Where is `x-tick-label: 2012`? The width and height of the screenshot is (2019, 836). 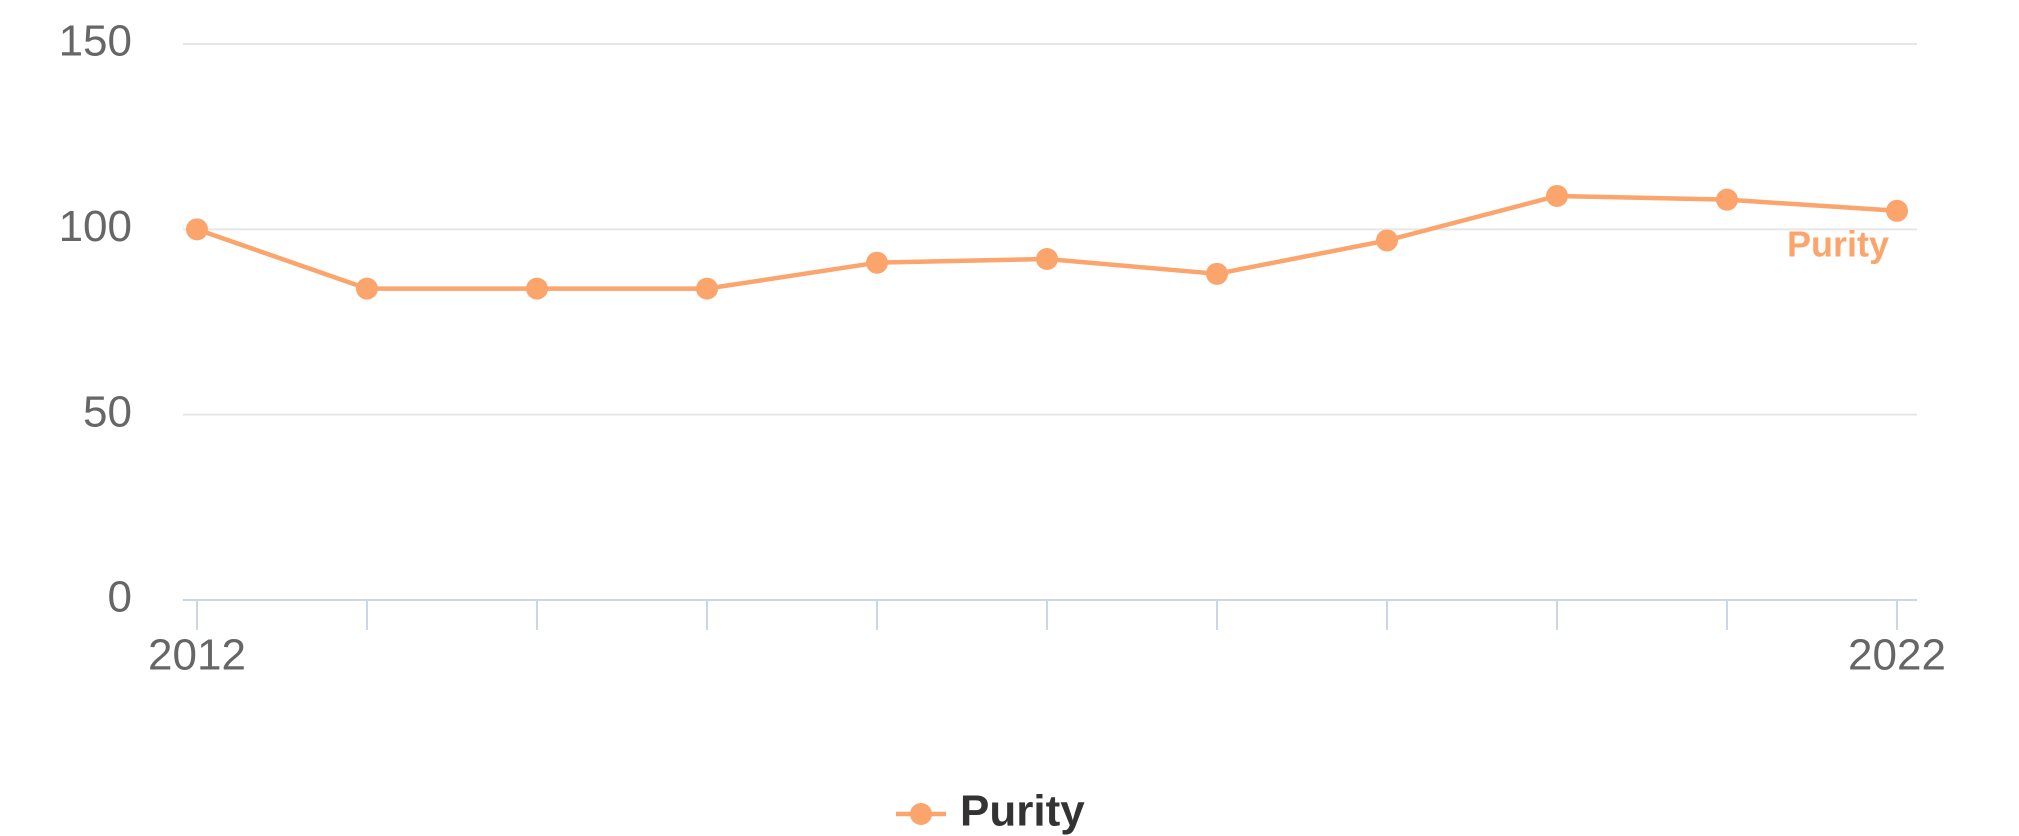
x-tick-label: 2012 is located at coordinates (197, 655).